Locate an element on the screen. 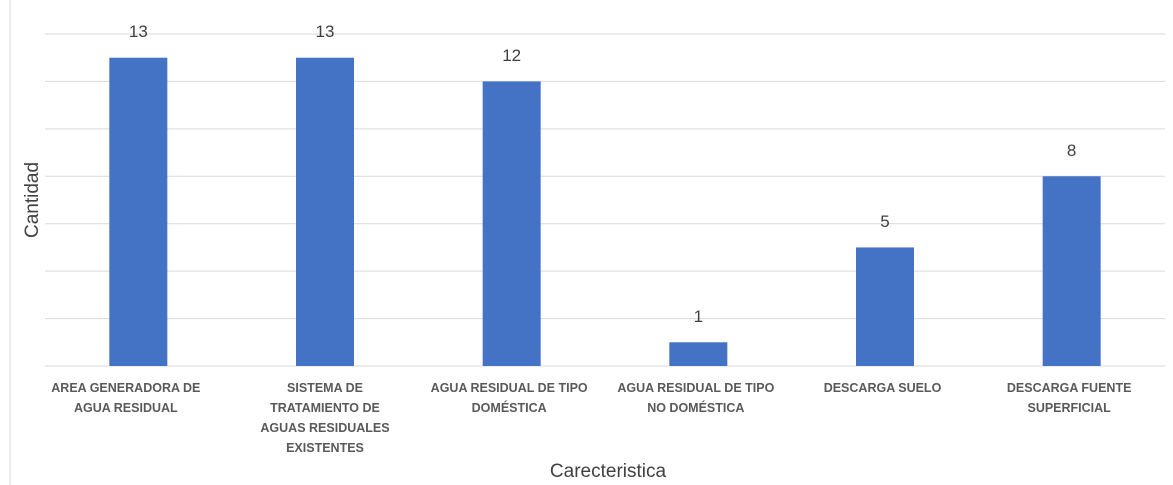  data-label: 1 is located at coordinates (698, 316).